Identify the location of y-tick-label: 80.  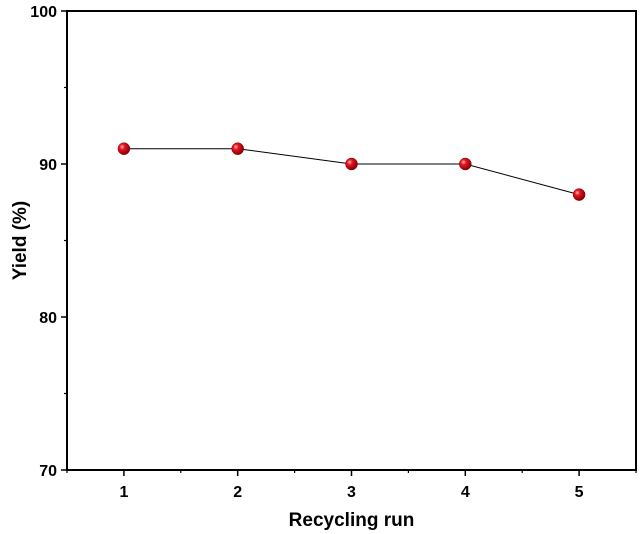
(48, 318).